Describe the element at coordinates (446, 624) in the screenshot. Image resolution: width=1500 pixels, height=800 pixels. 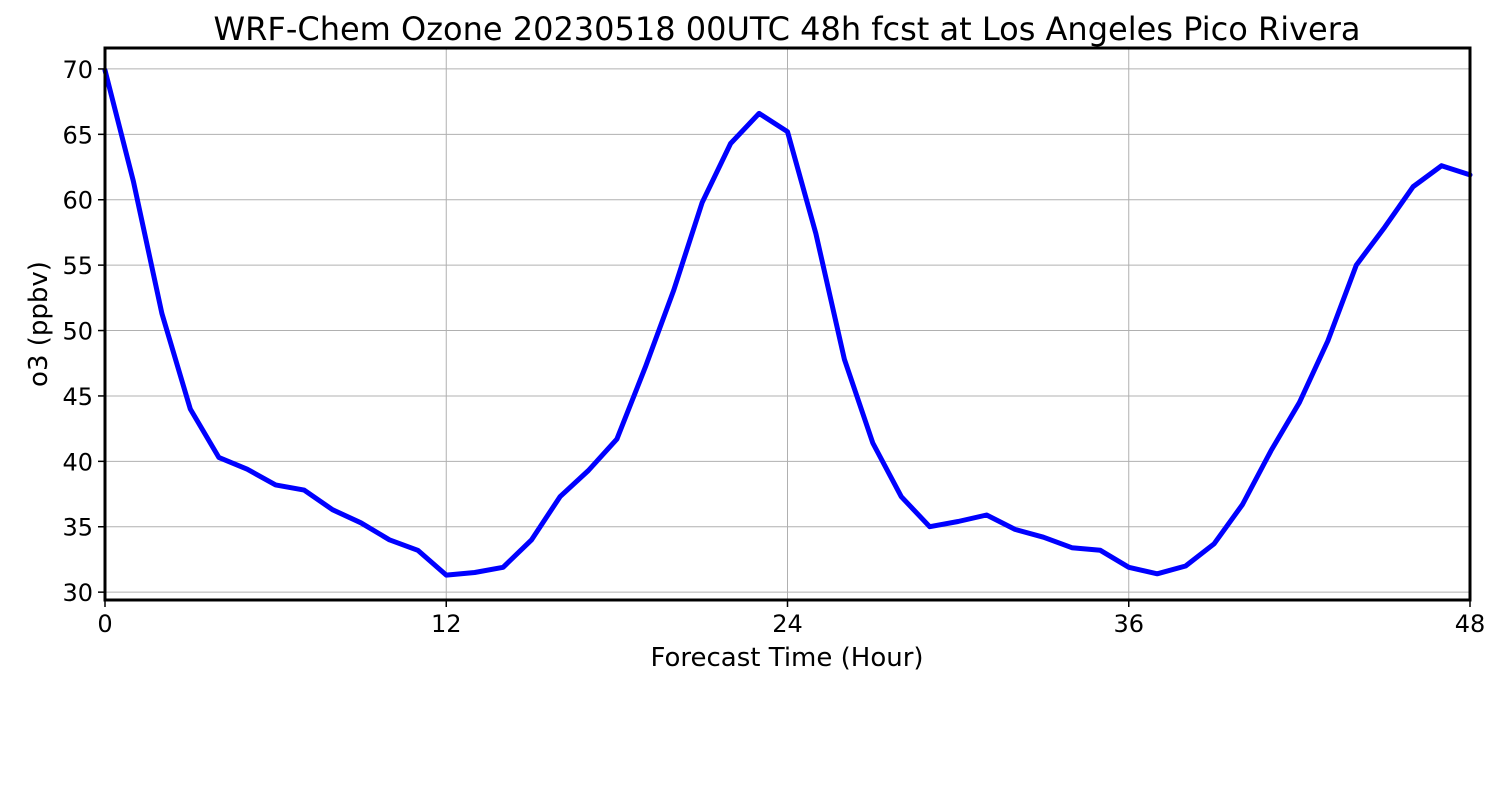
I see `x-tick-label: 12` at that location.